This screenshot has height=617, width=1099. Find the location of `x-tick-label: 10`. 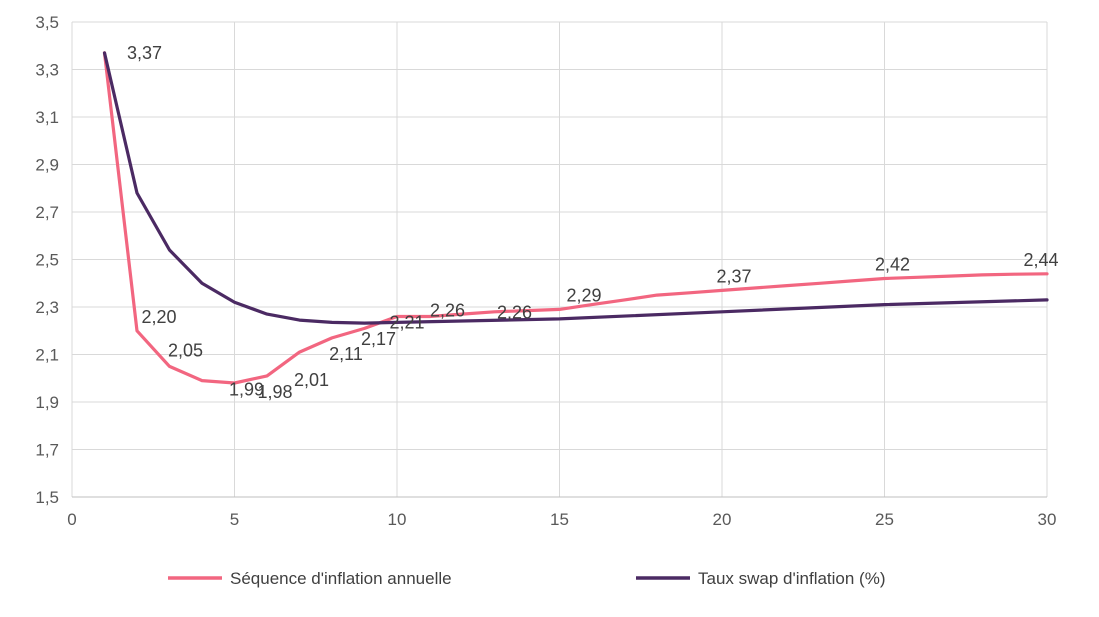

x-tick-label: 10 is located at coordinates (397, 519).